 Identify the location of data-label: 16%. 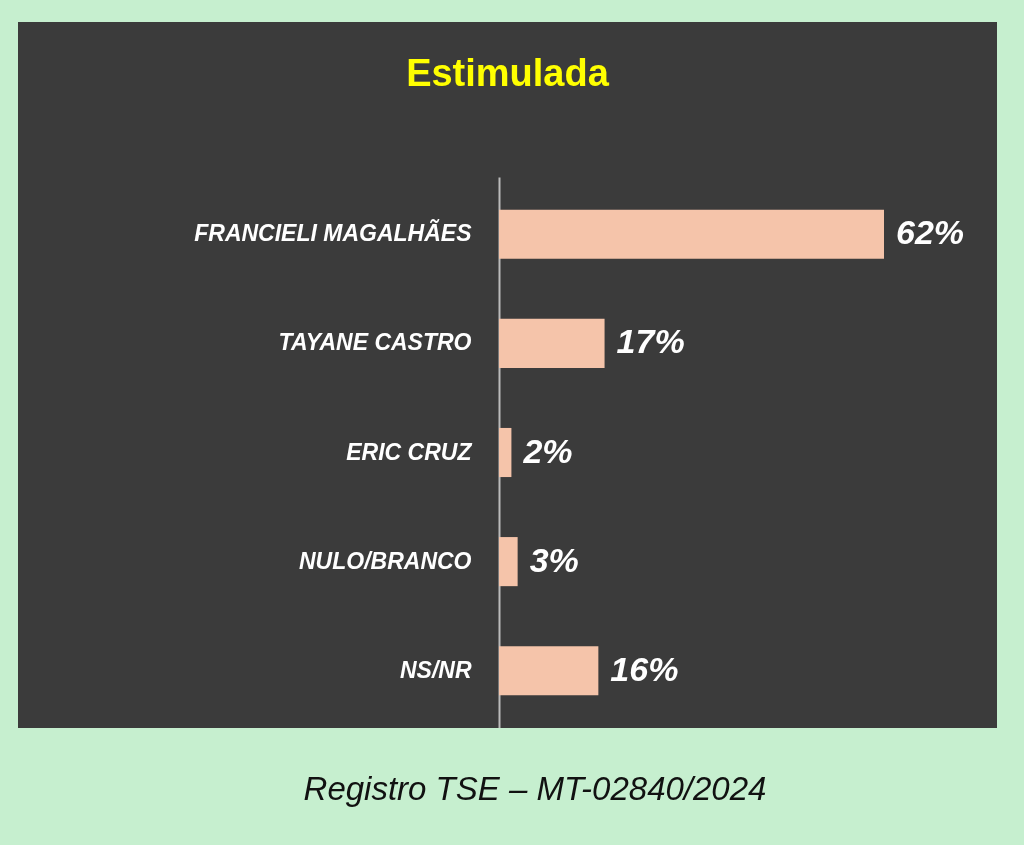
(644, 668).